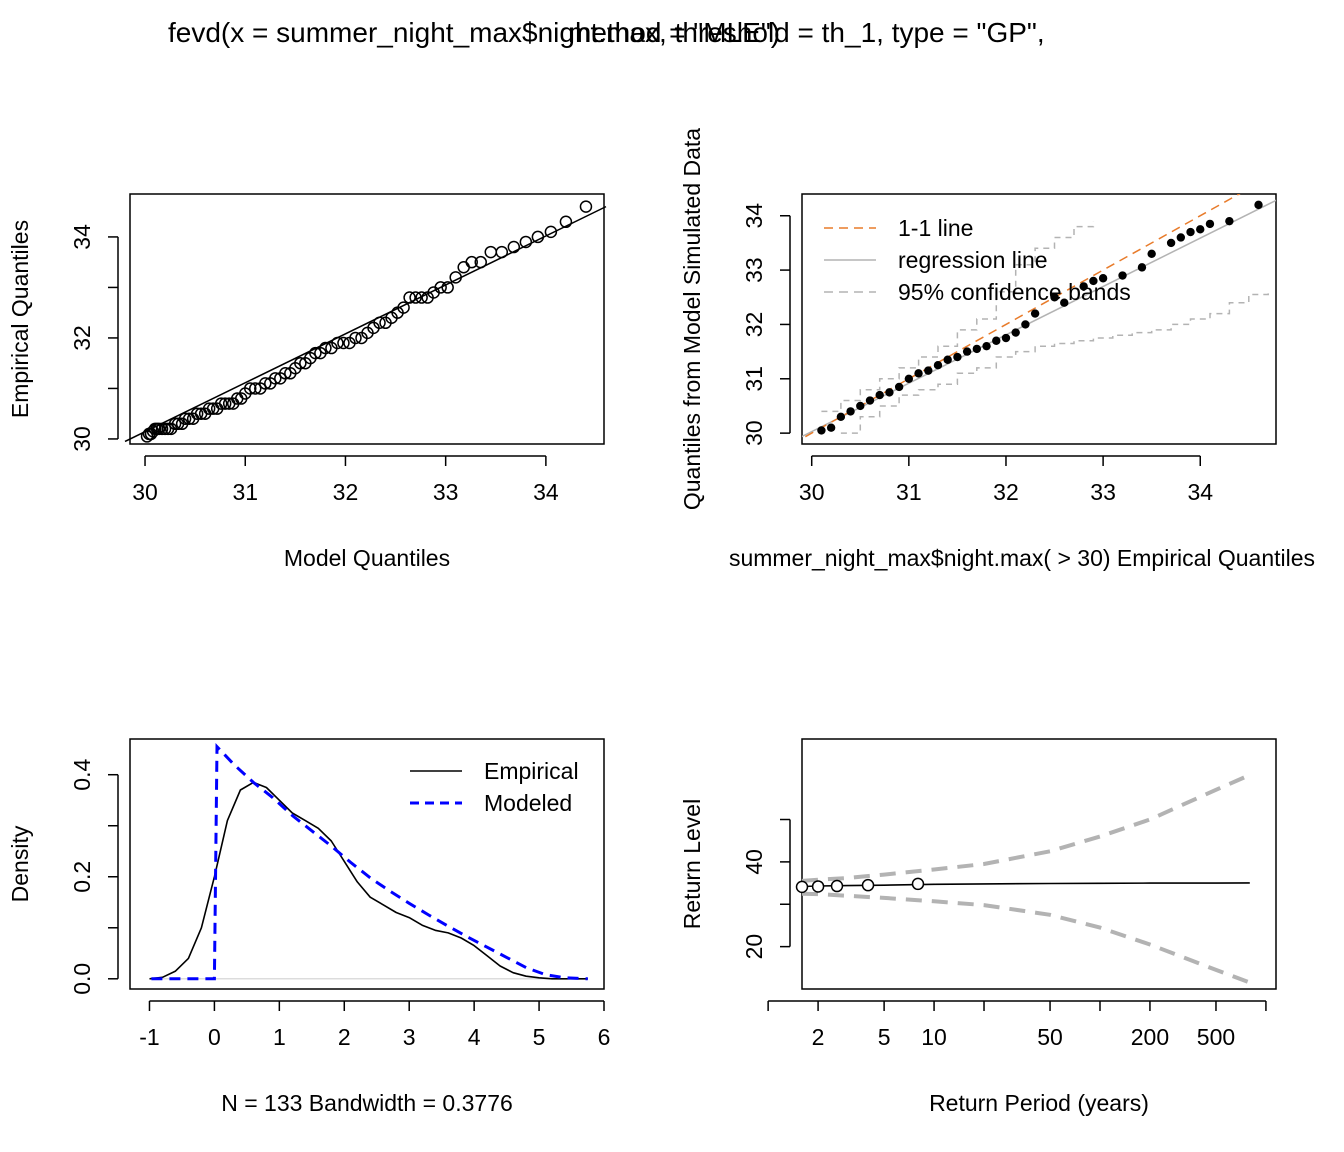  What do you see at coordinates (145, 492) in the screenshot?
I see `x-tick-label: 30` at bounding box center [145, 492].